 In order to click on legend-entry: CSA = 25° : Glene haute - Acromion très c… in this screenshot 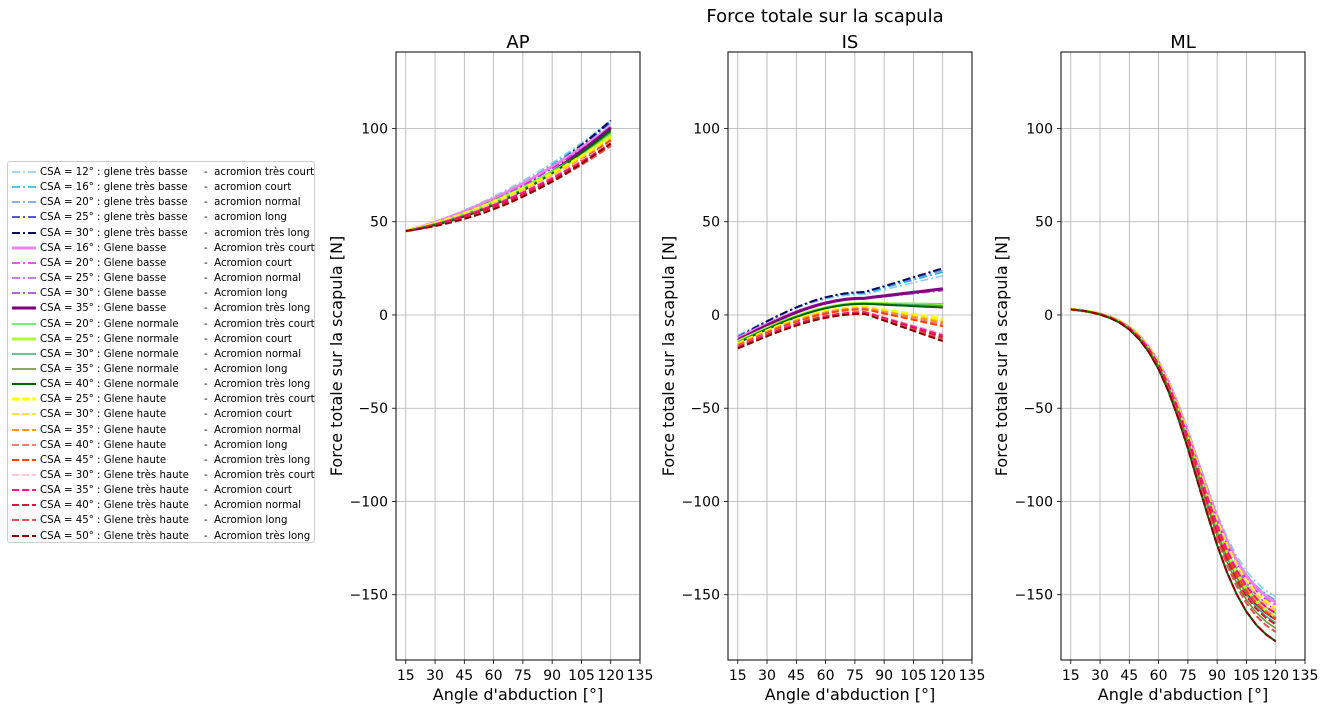, I will do `click(161, 399)`.